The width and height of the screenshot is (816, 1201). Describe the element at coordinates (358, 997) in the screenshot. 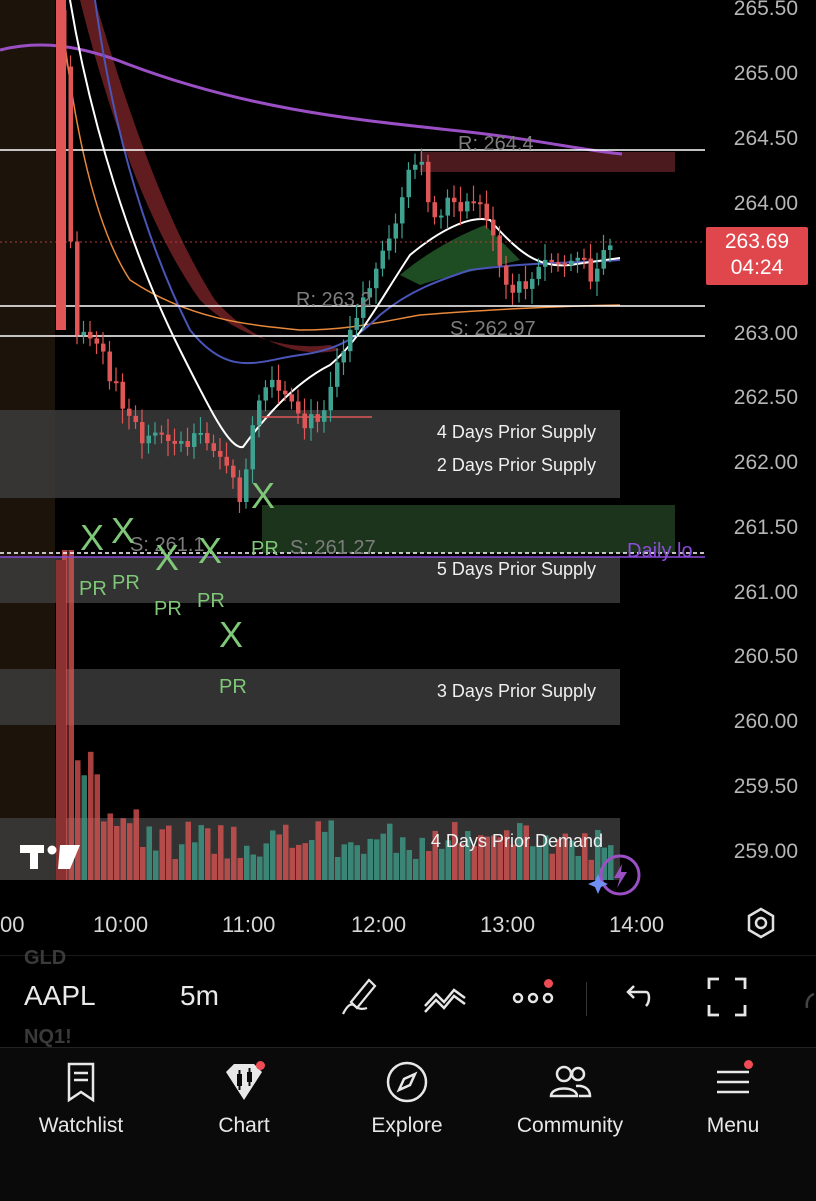

I see `draw-icon` at that location.